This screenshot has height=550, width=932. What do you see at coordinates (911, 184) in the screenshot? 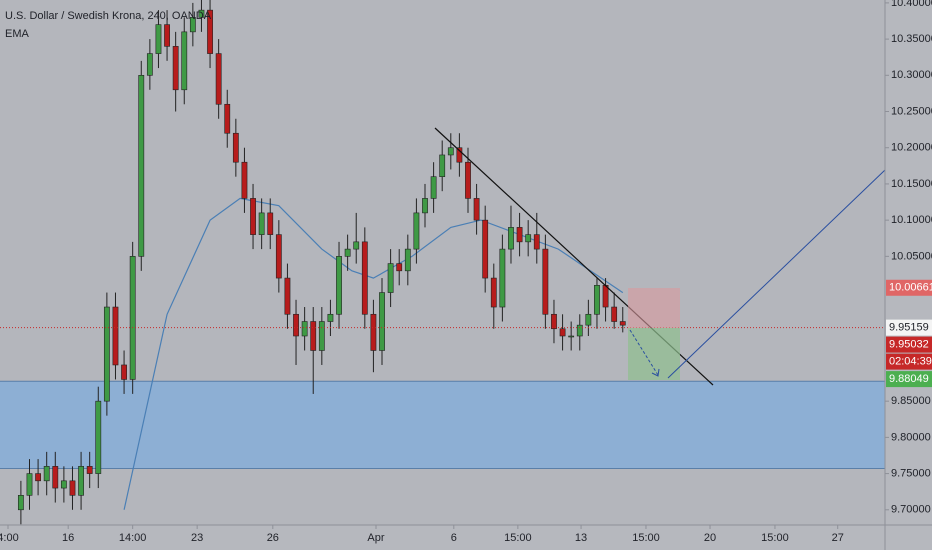
I see `y-tick-label: 10.15000` at bounding box center [911, 184].